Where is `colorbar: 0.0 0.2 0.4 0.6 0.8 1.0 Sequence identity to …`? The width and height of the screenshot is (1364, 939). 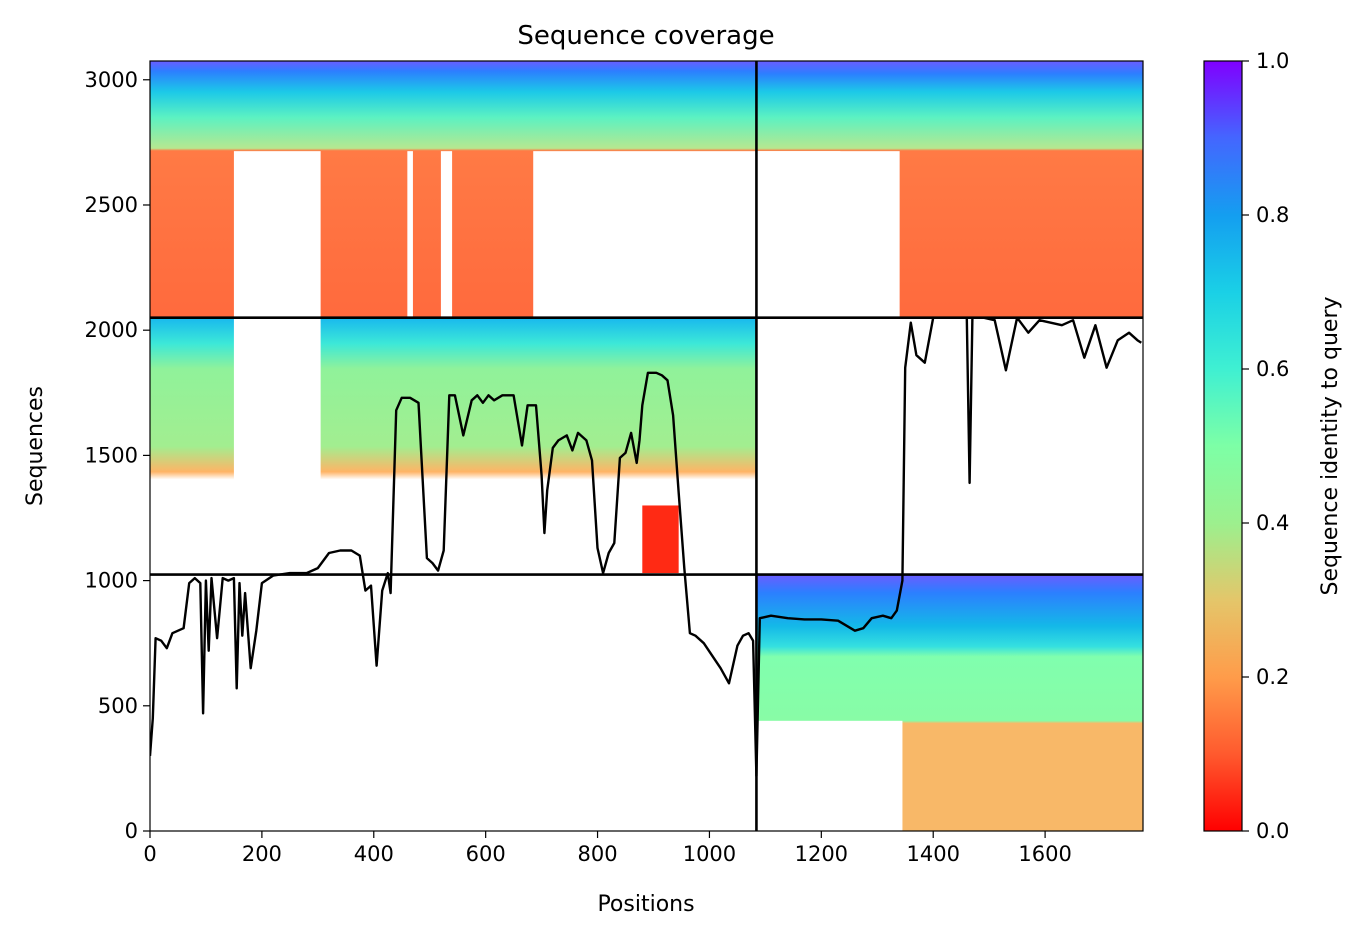 colorbar: 0.0 0.2 0.4 0.6 0.8 1.0 Sequence identity to … is located at coordinates (1273, 446).